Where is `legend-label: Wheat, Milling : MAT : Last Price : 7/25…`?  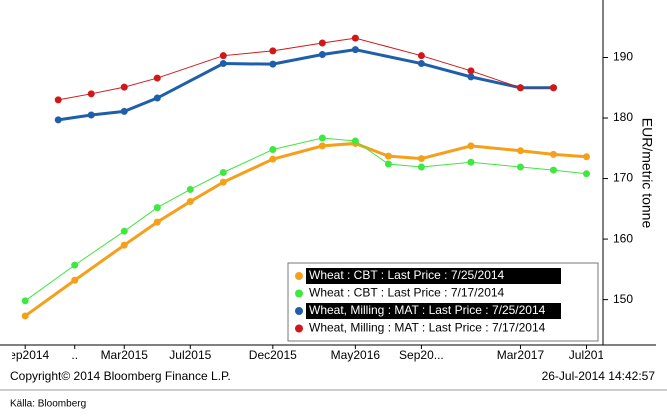 legend-label: Wheat, Milling : MAT : Last Price : 7/25… is located at coordinates (427, 310).